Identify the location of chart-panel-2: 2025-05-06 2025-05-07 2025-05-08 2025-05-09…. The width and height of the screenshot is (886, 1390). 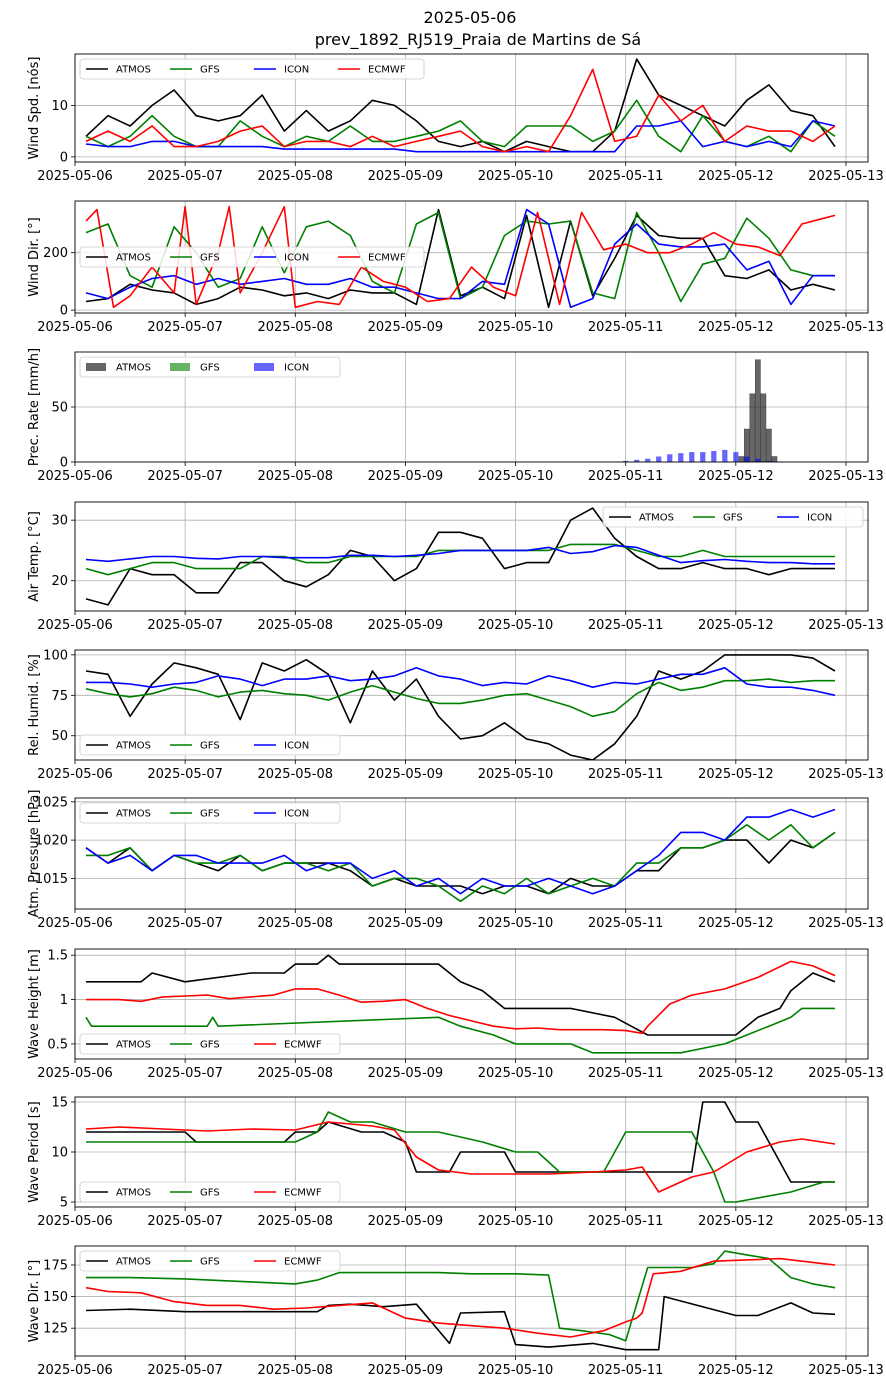
(455, 267).